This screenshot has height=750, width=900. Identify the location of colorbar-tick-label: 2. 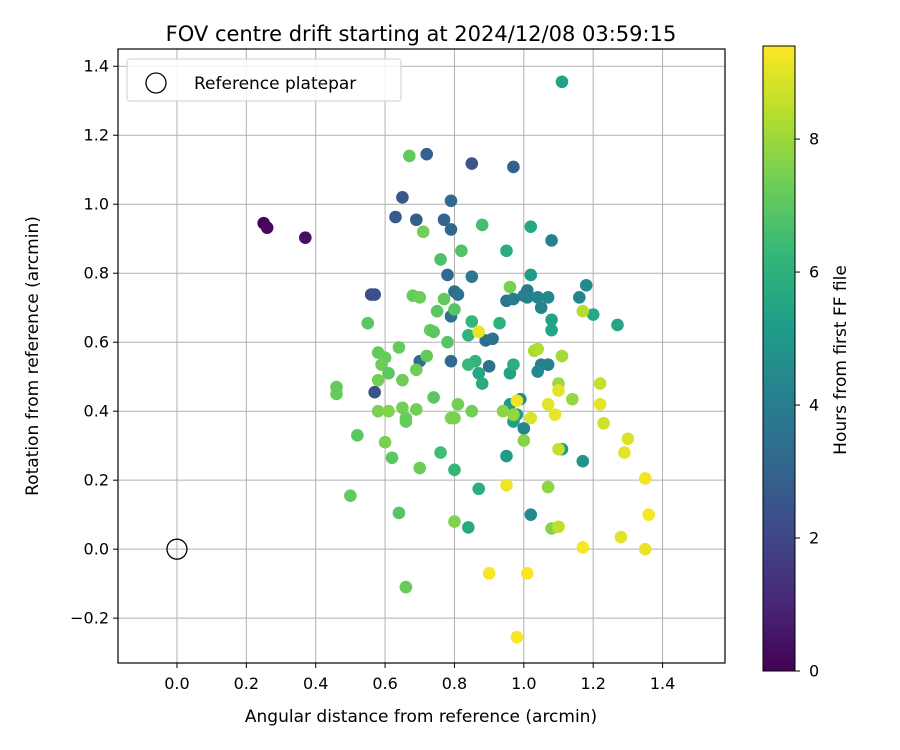
(814, 538).